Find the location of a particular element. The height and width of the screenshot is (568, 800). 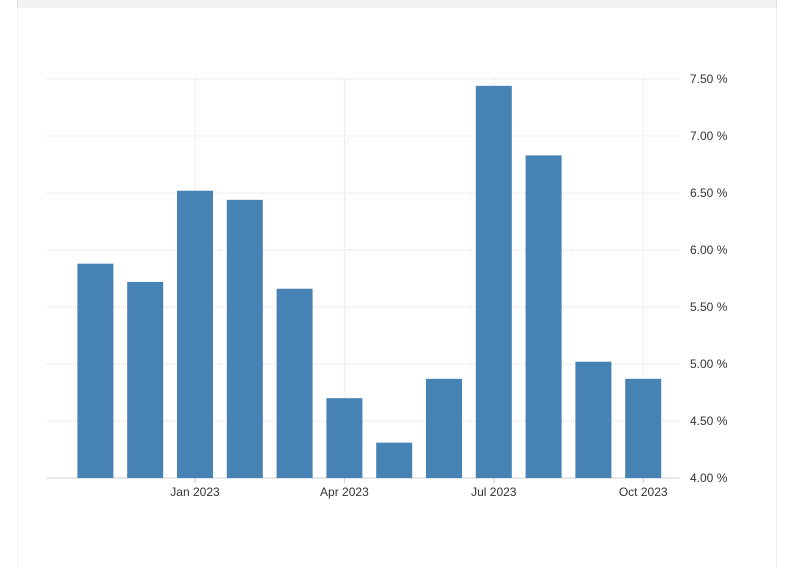

y-tick-label: 6.00 % is located at coordinates (709, 250).